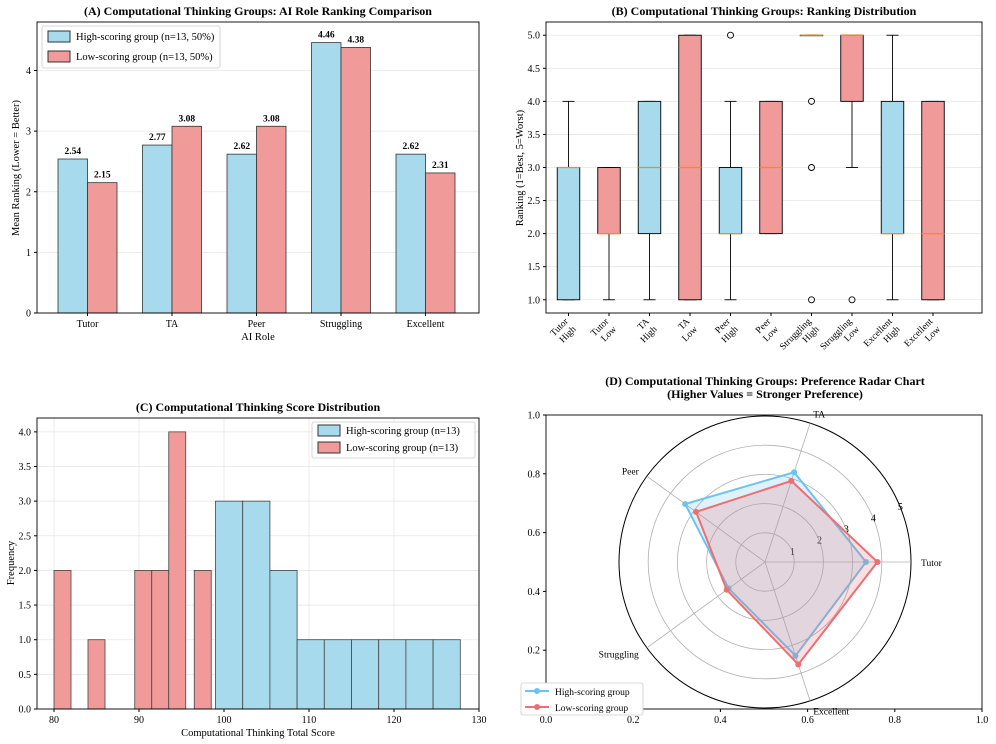  What do you see at coordinates (534, 234) in the screenshot?
I see `panel-b-ytick-label: 2.0` at bounding box center [534, 234].